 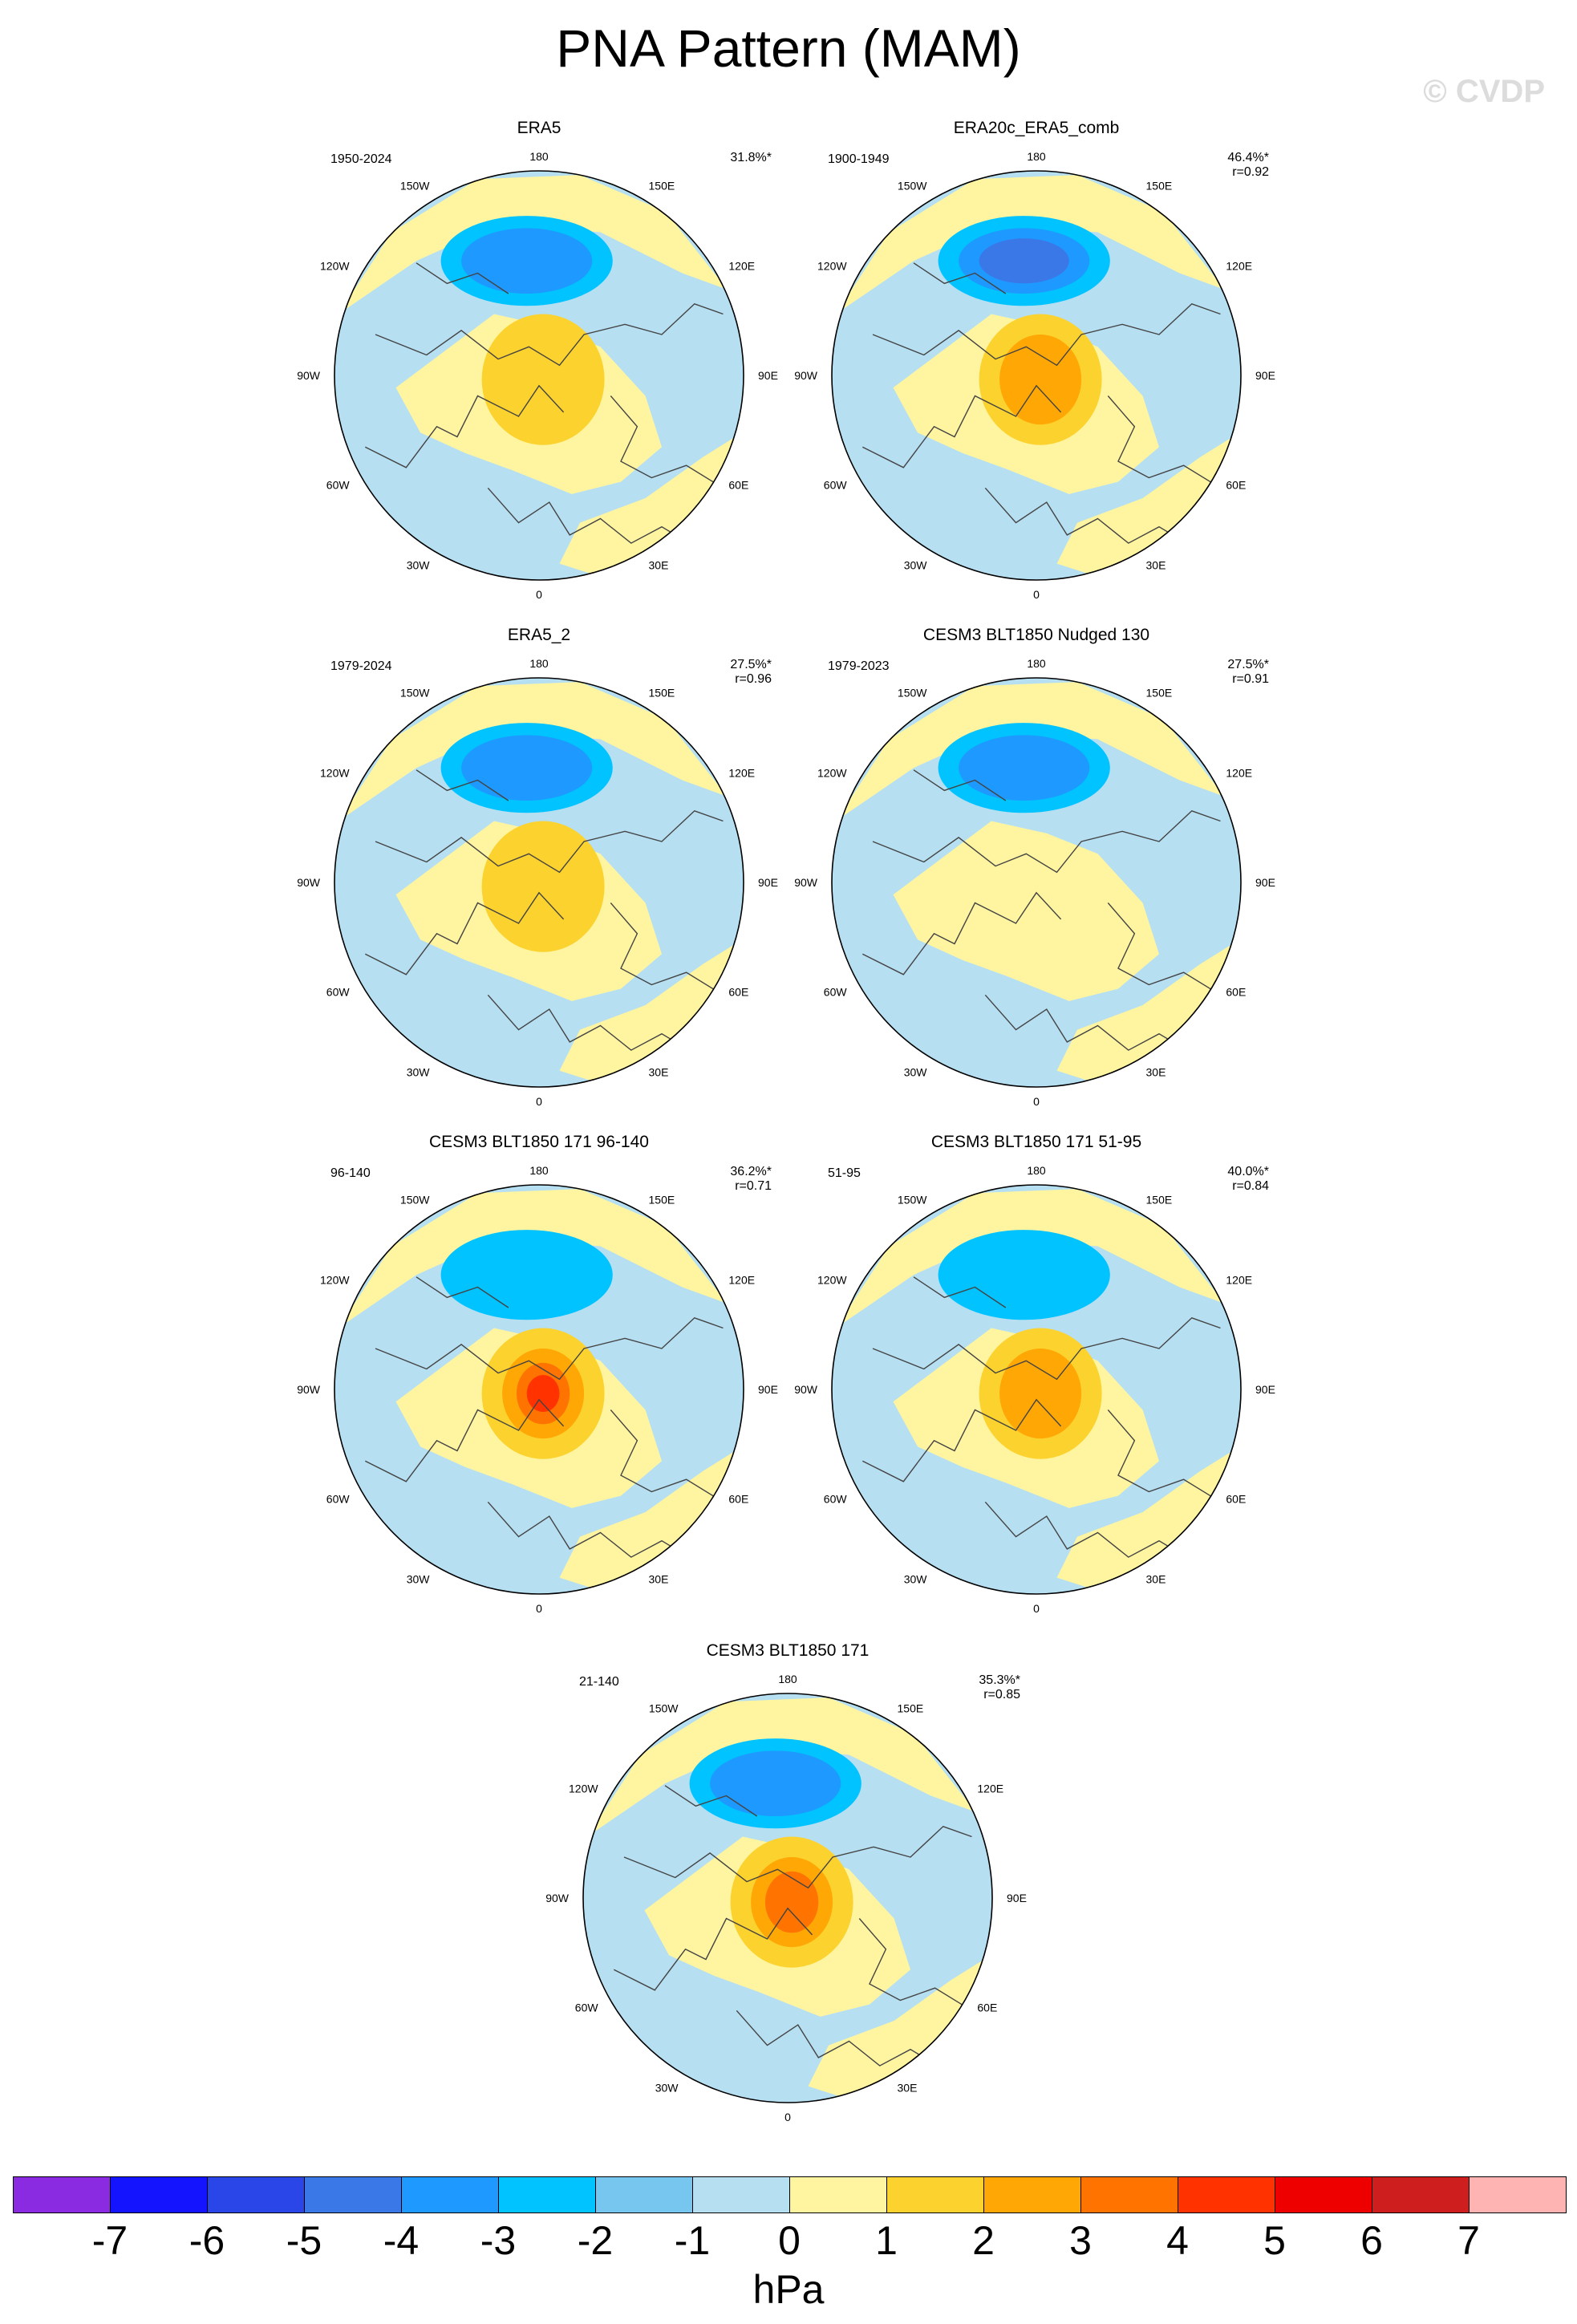 I want to click on panel-stats: 35.3%* r=0.85, so click(x=999, y=1687).